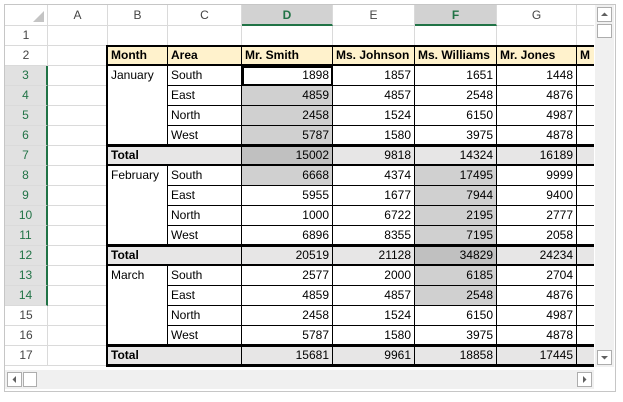  I want to click on value-cell: 1857, so click(374, 76).